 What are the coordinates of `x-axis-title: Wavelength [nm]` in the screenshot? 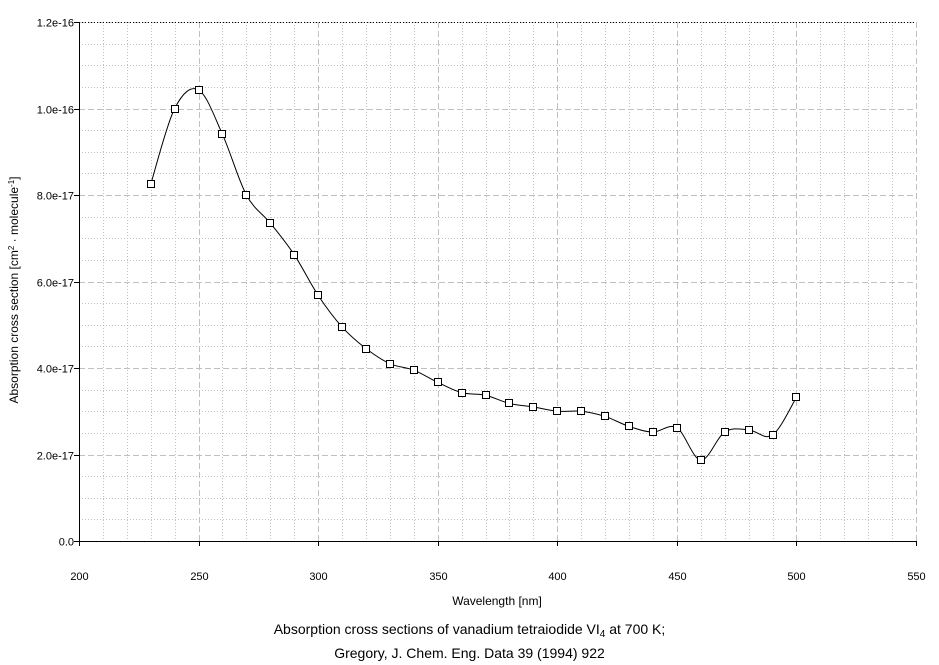 It's located at (497, 601).